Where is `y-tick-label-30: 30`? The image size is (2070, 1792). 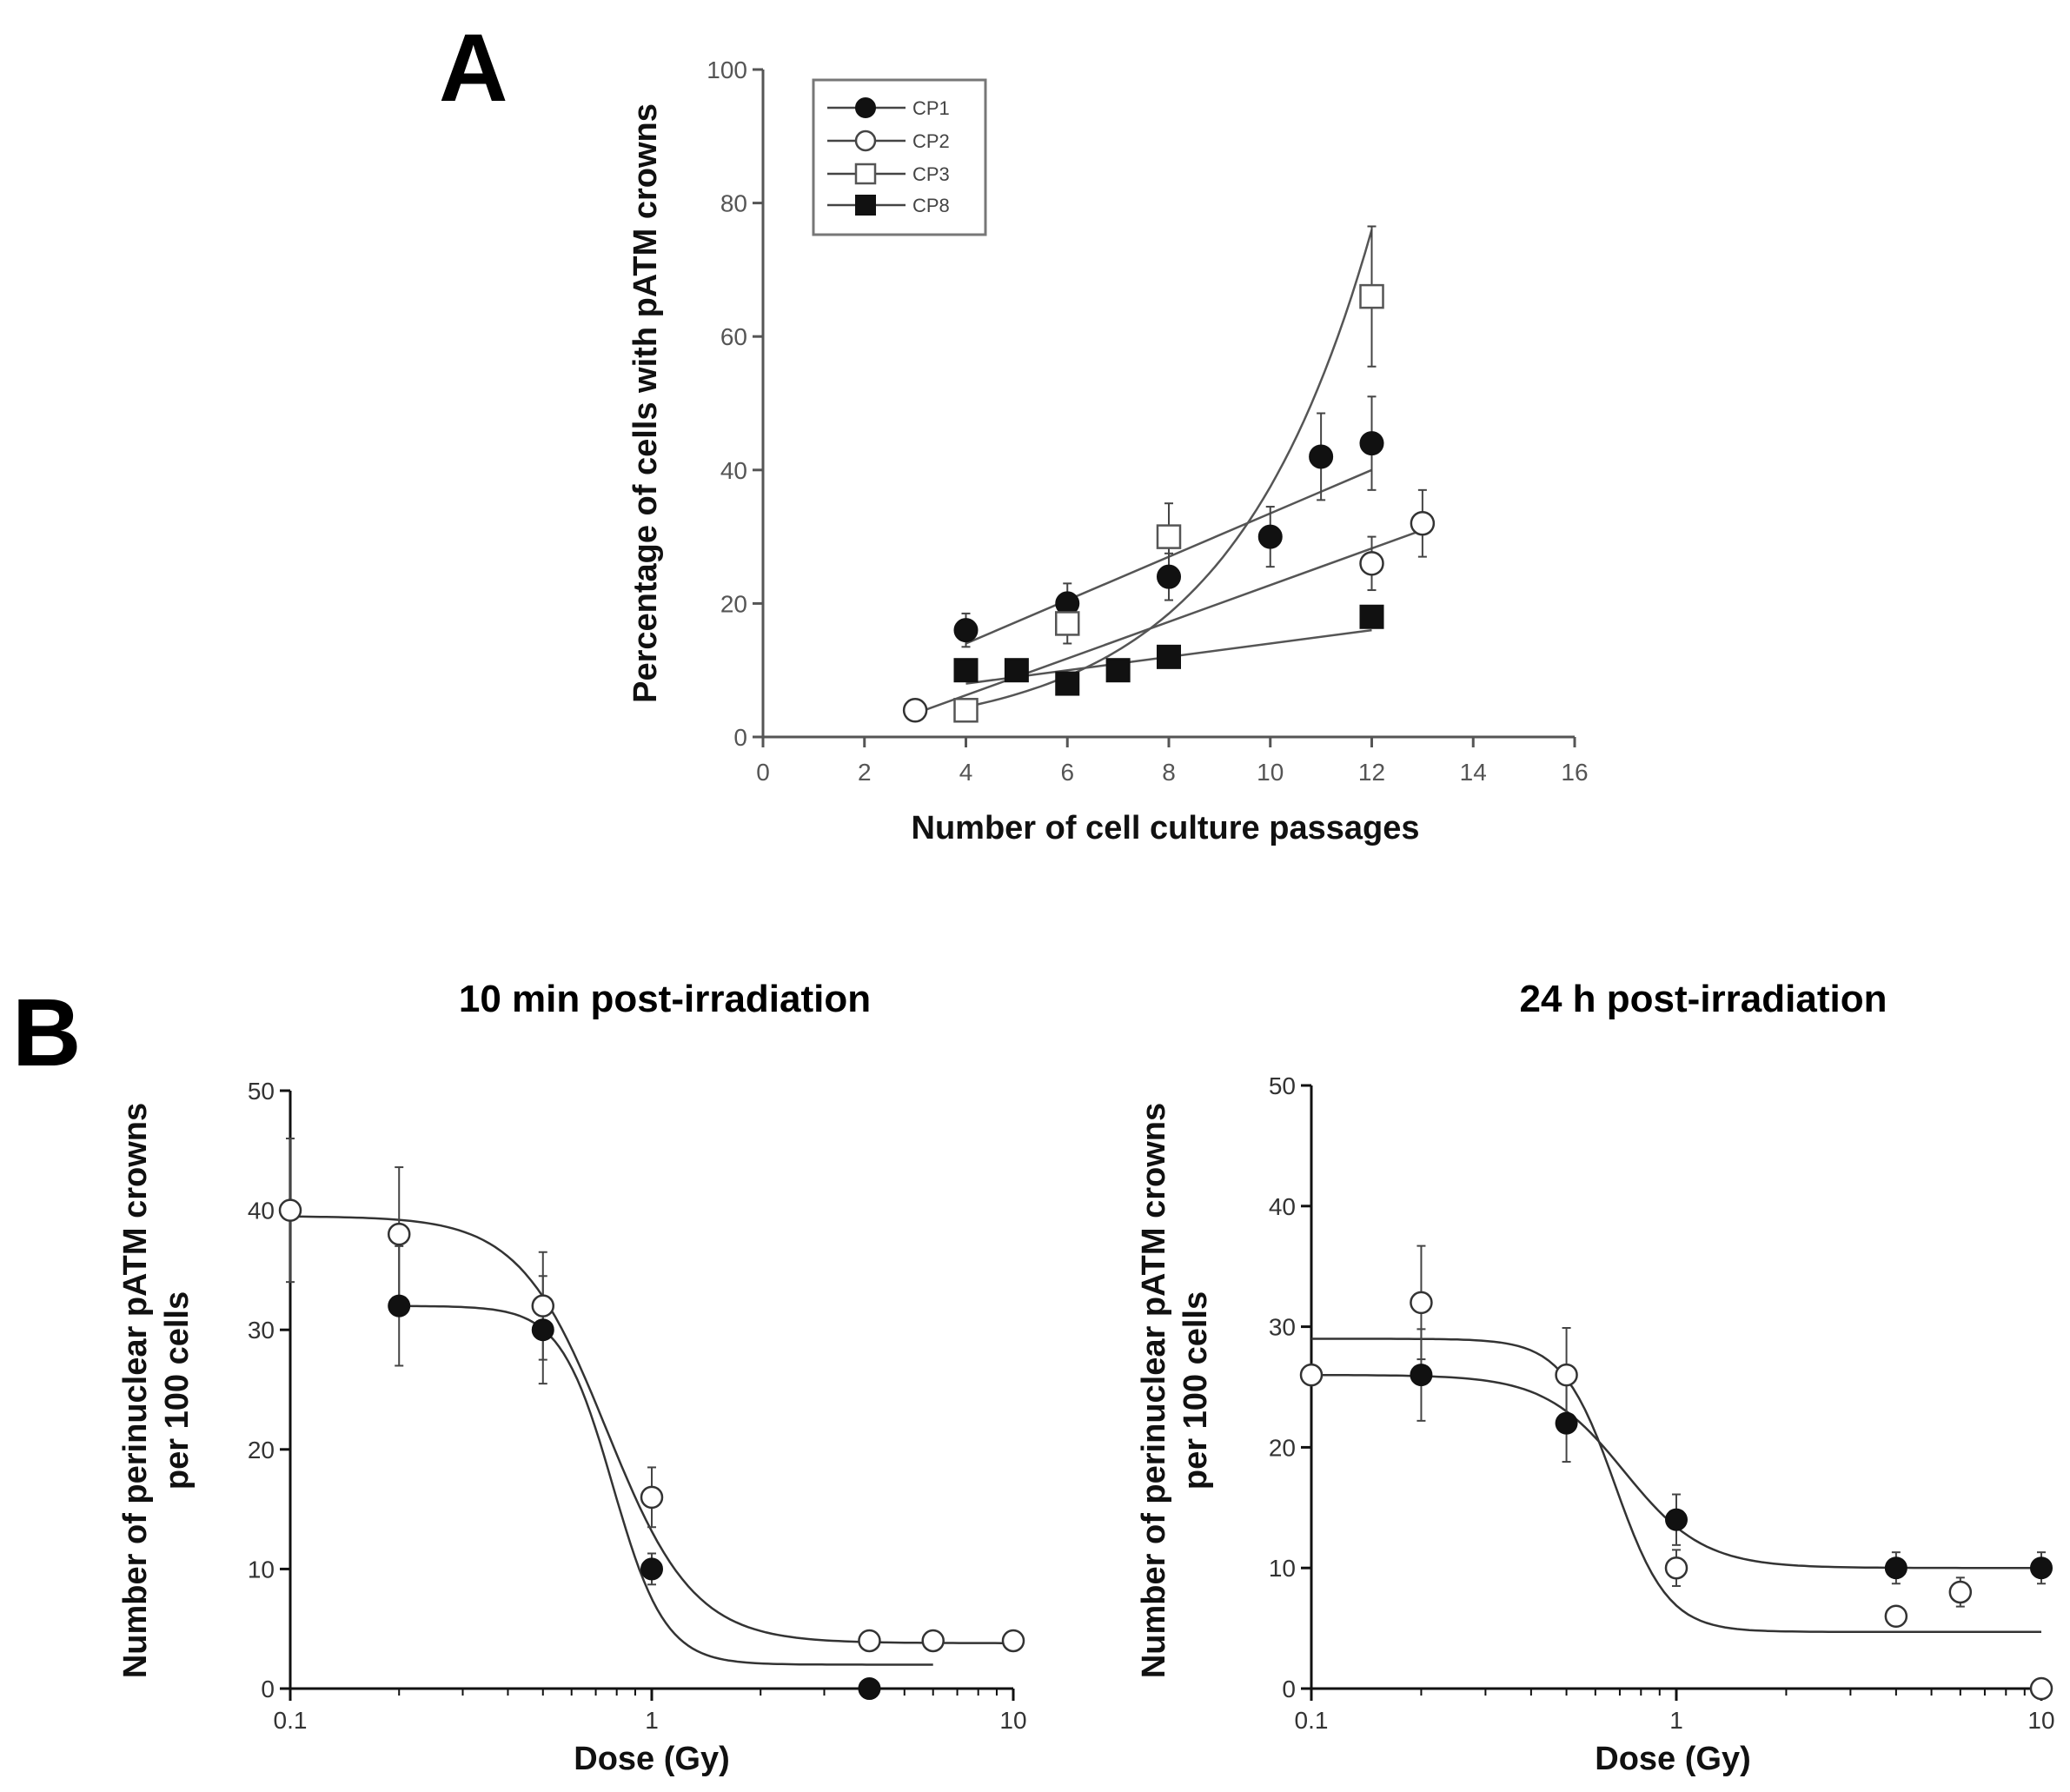 y-tick-label-30: 30 is located at coordinates (262, 1330).